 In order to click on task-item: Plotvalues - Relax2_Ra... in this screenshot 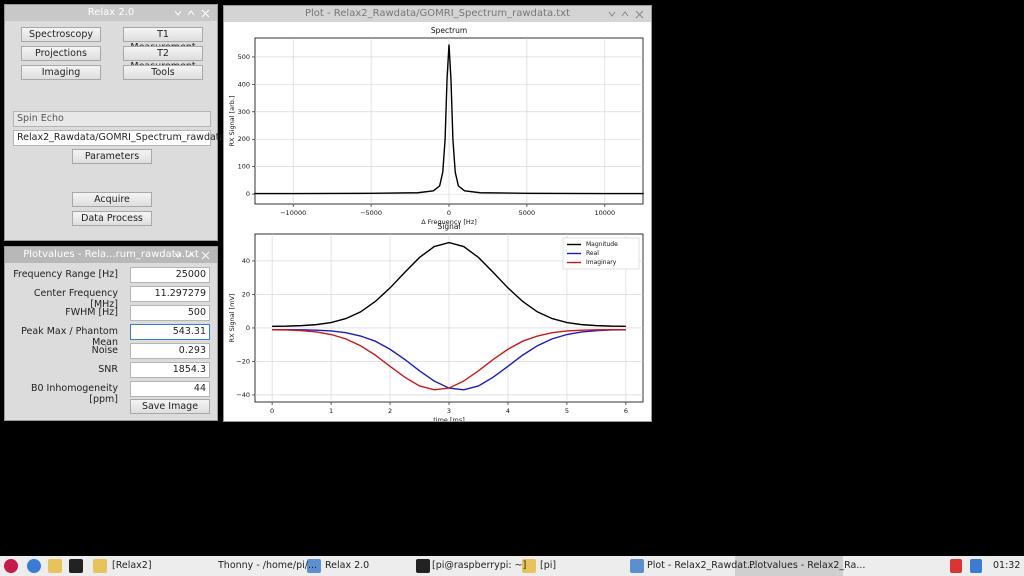, I will do `click(807, 565)`.